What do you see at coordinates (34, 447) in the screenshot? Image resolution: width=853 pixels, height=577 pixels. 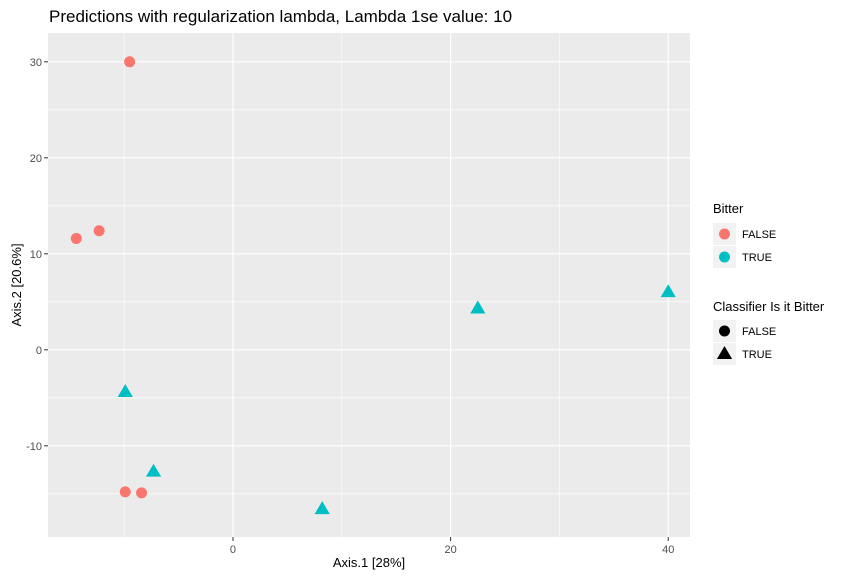 I see `y-tick-label: -10` at bounding box center [34, 447].